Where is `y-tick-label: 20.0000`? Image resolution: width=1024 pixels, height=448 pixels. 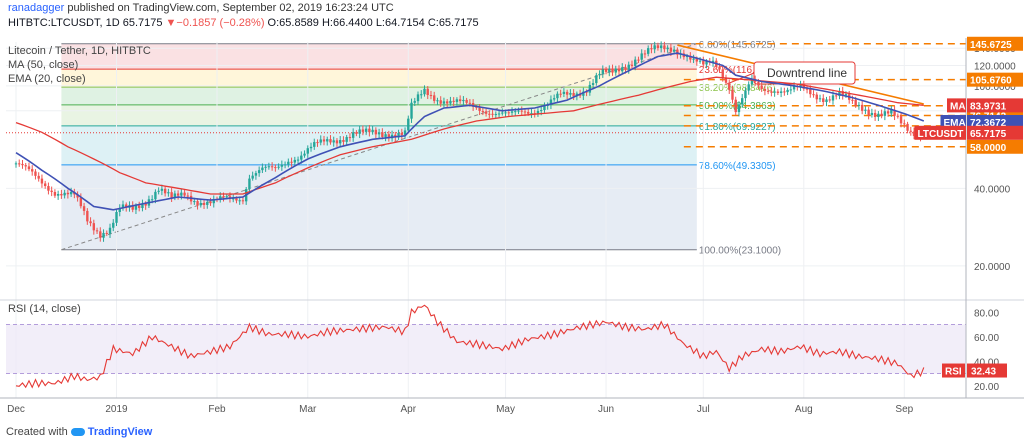
y-tick-label: 20.0000 is located at coordinates (992, 267).